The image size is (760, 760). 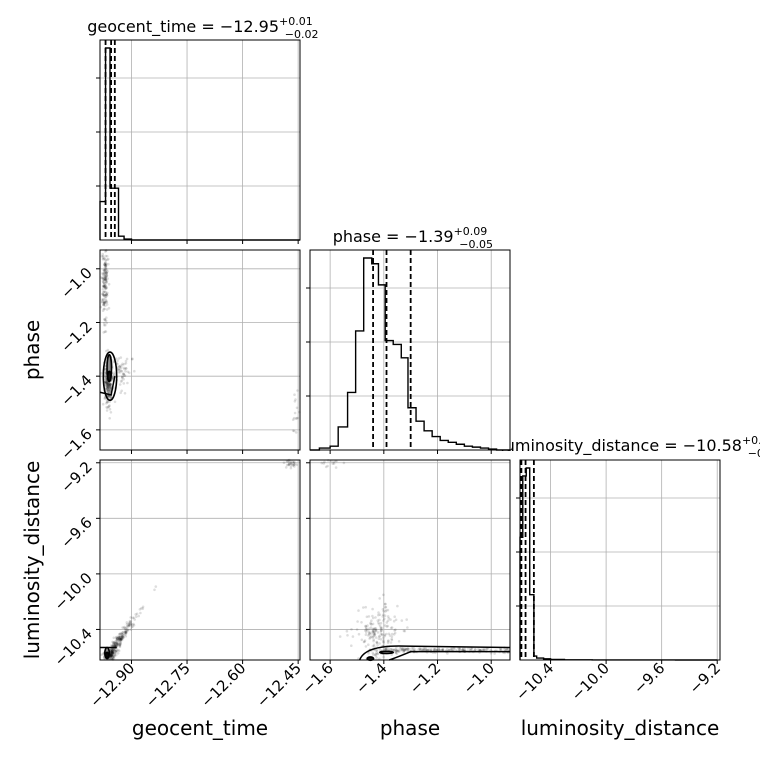 I want to click on panel-grid, so click(x=200, y=350).